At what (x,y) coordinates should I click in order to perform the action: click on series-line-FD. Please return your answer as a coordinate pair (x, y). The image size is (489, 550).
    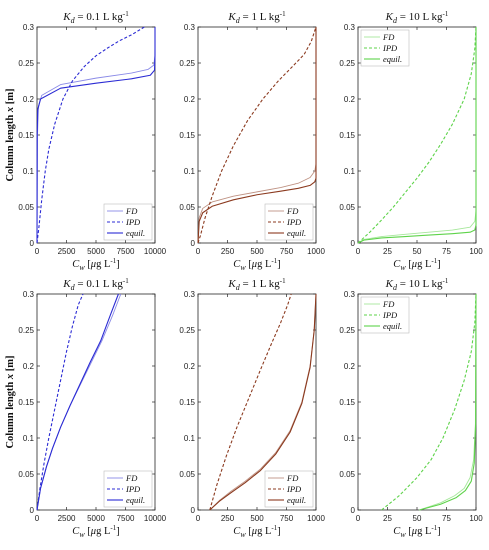
    Looking at the image, I should click on (448, 402).